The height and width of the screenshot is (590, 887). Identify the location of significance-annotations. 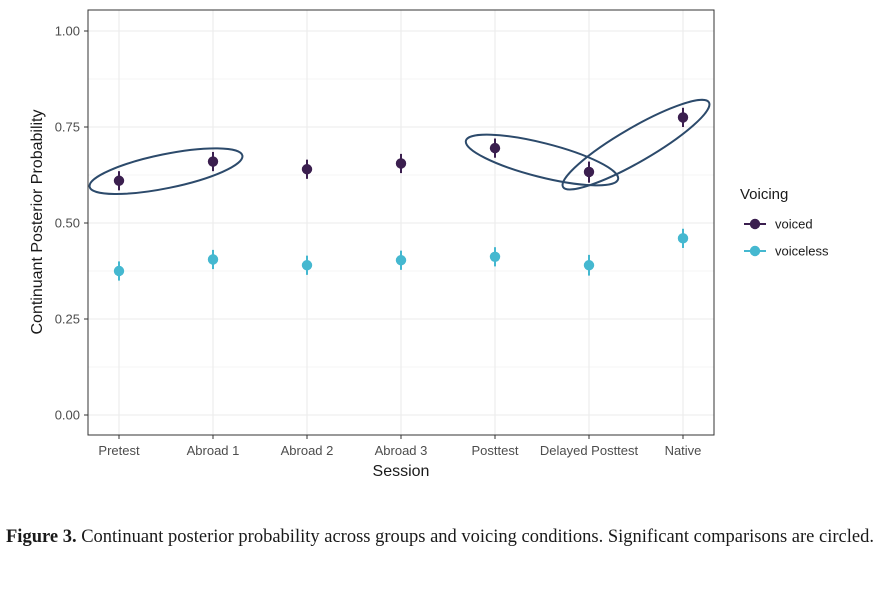
(399, 146).